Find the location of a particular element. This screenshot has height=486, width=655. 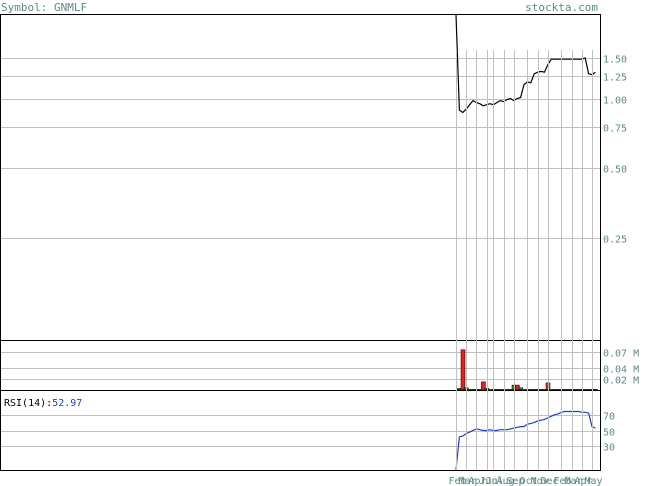

x-tick-label: Sep is located at coordinates (516, 481).